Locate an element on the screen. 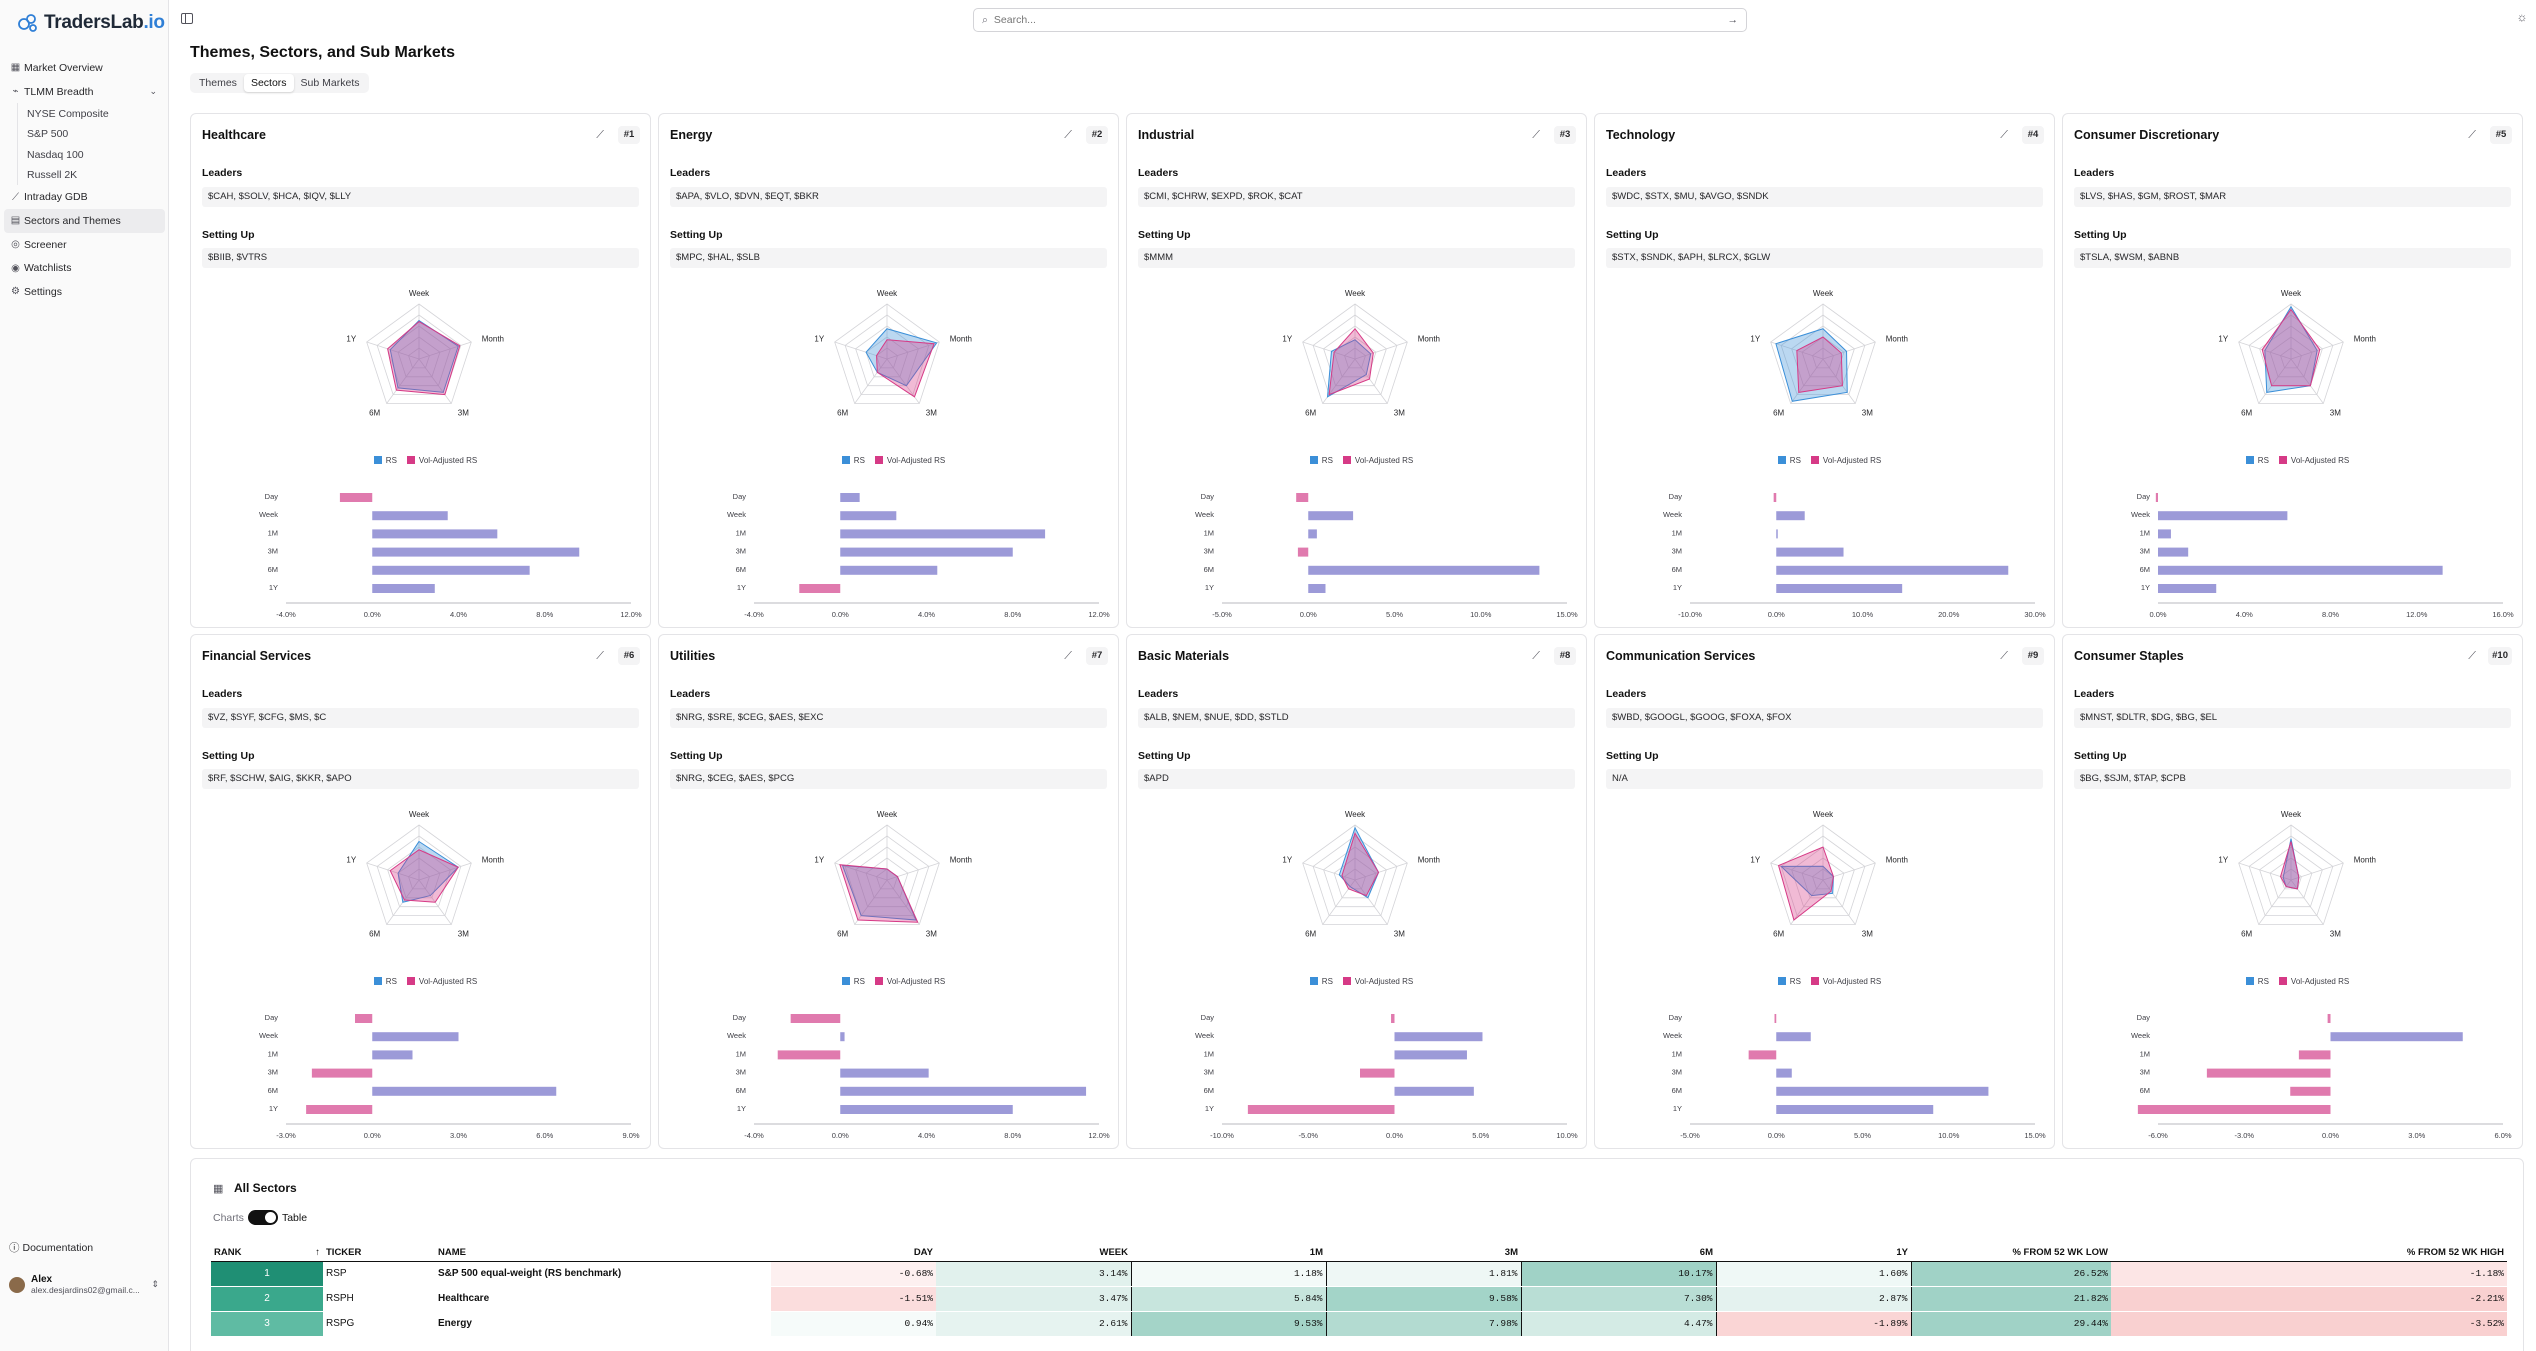 The image size is (2536, 1351). col-3m: 3M is located at coordinates (1423, 1253).